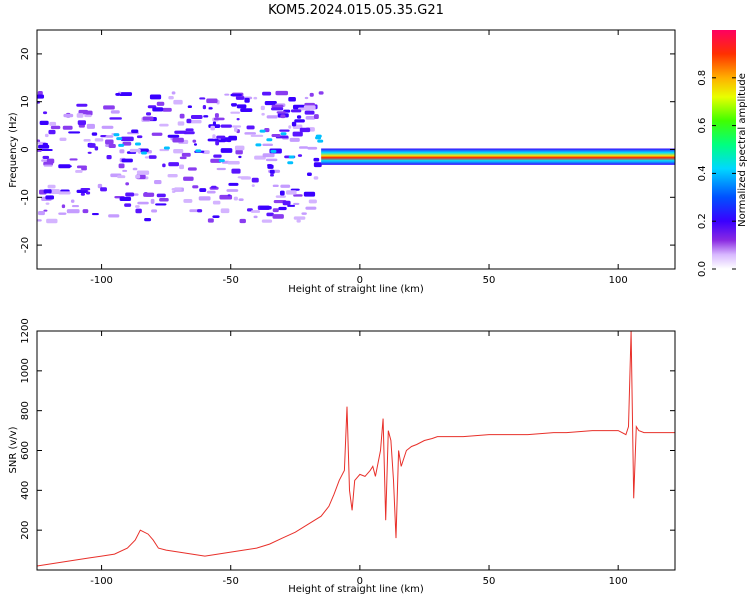 Image resolution: width=750 pixels, height=600 pixels. I want to click on spectrogram-xtick-label: 100, so click(618, 280).